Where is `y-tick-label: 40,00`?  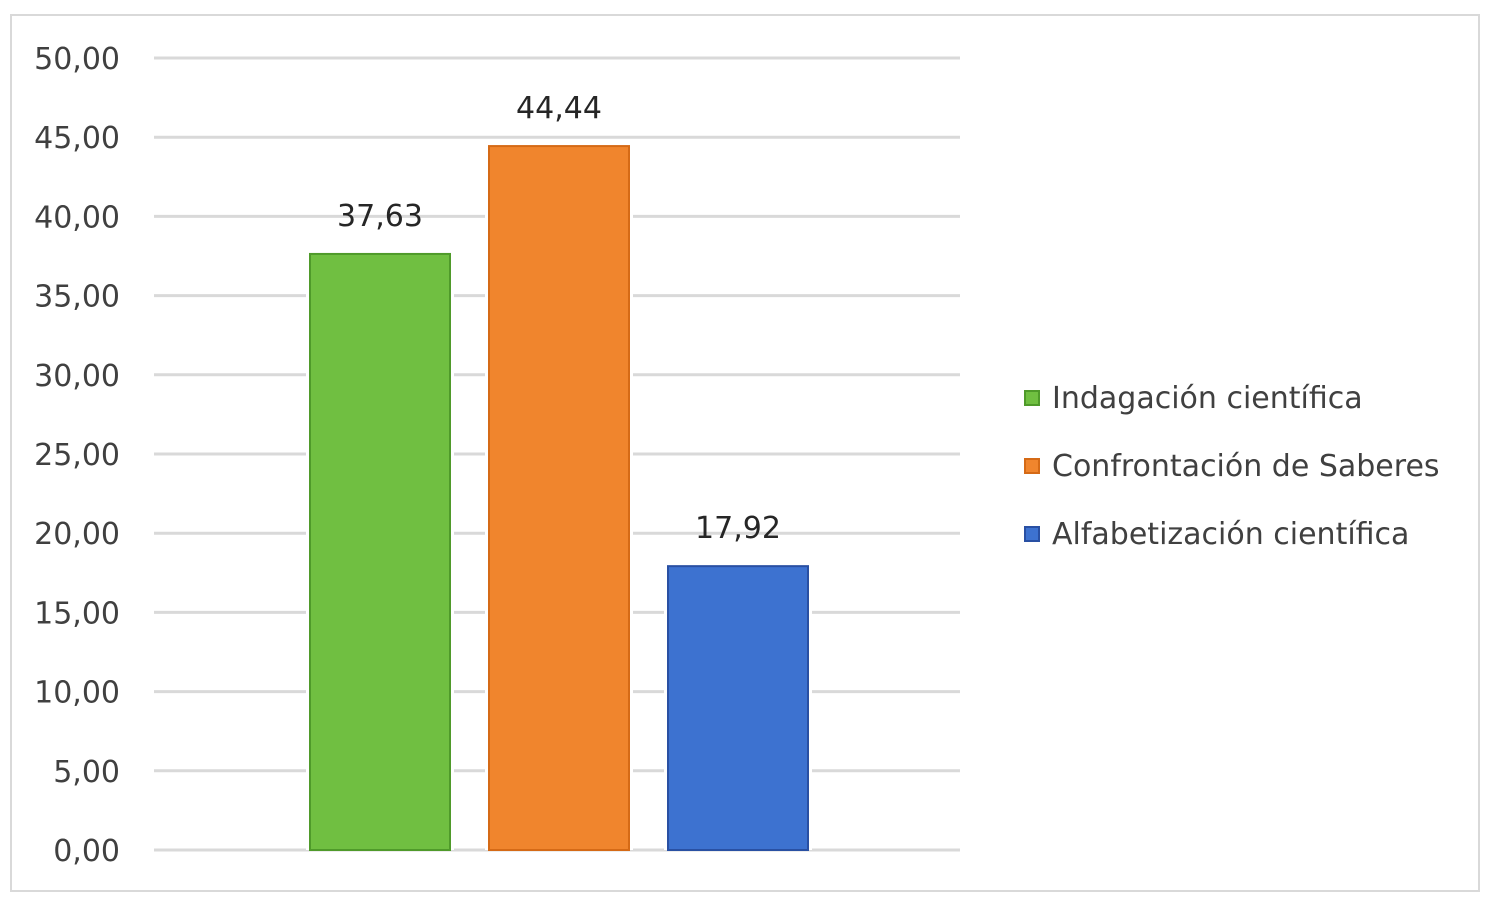
y-tick-label: 40,00 is located at coordinates (77, 217).